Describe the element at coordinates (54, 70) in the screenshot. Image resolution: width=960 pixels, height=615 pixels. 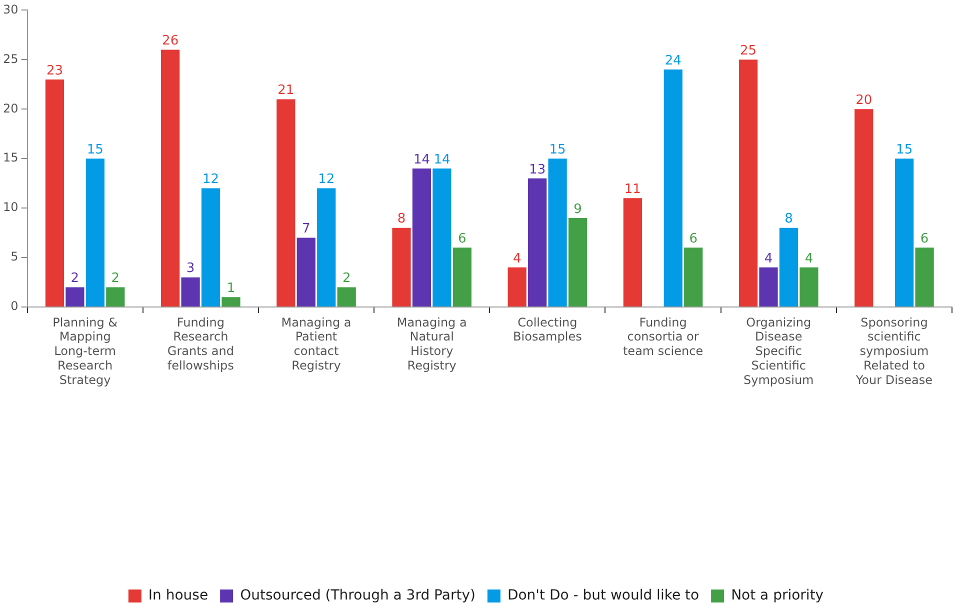
I see `data-label: 23` at that location.